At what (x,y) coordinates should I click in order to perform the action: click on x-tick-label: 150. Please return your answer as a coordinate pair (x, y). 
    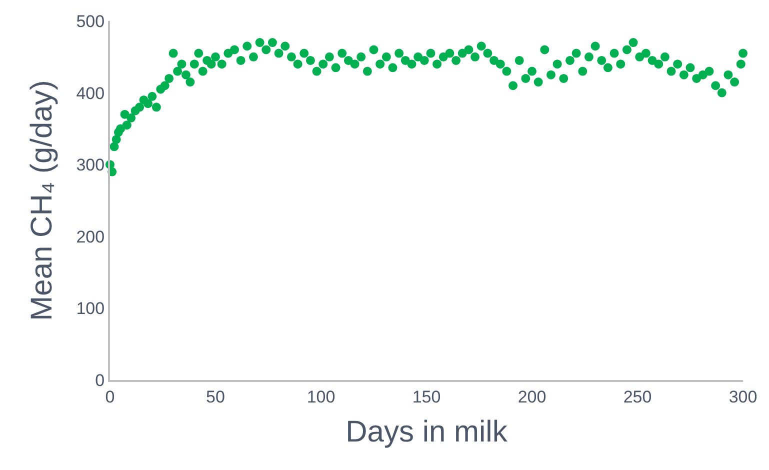
    Looking at the image, I should click on (426, 396).